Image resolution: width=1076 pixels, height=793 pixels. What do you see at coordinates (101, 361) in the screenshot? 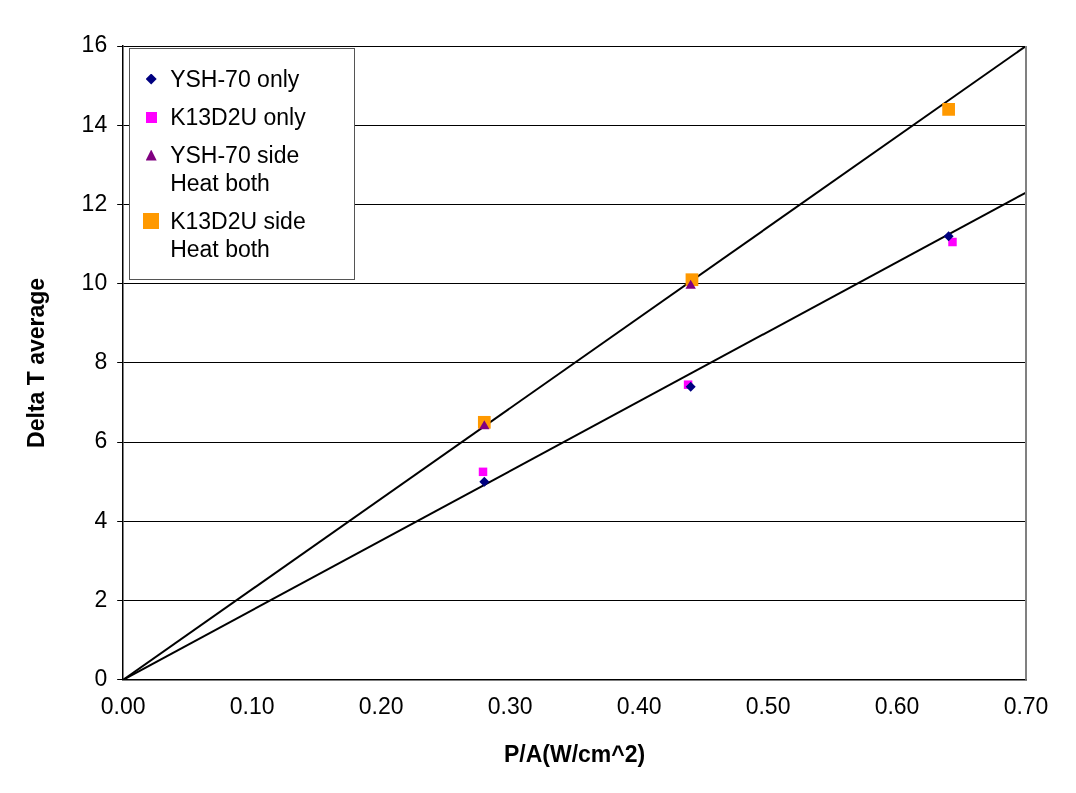
I see `y-tick-label: 8` at bounding box center [101, 361].